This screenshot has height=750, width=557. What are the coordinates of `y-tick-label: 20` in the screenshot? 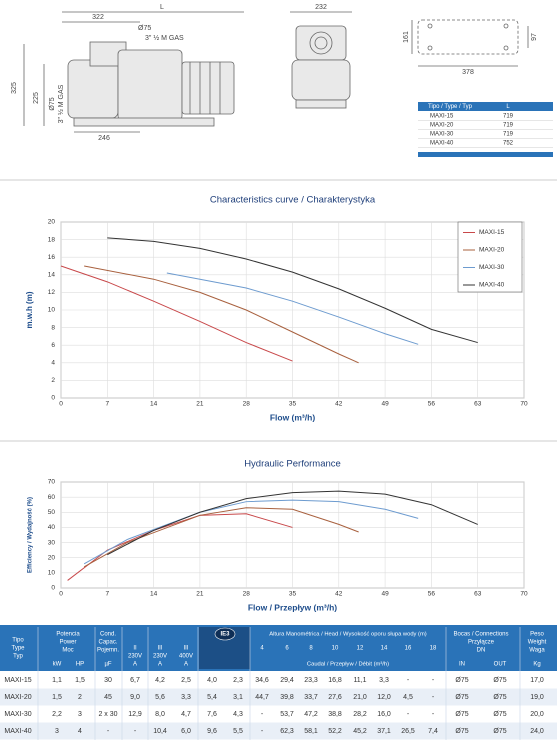 It's located at (52, 557).